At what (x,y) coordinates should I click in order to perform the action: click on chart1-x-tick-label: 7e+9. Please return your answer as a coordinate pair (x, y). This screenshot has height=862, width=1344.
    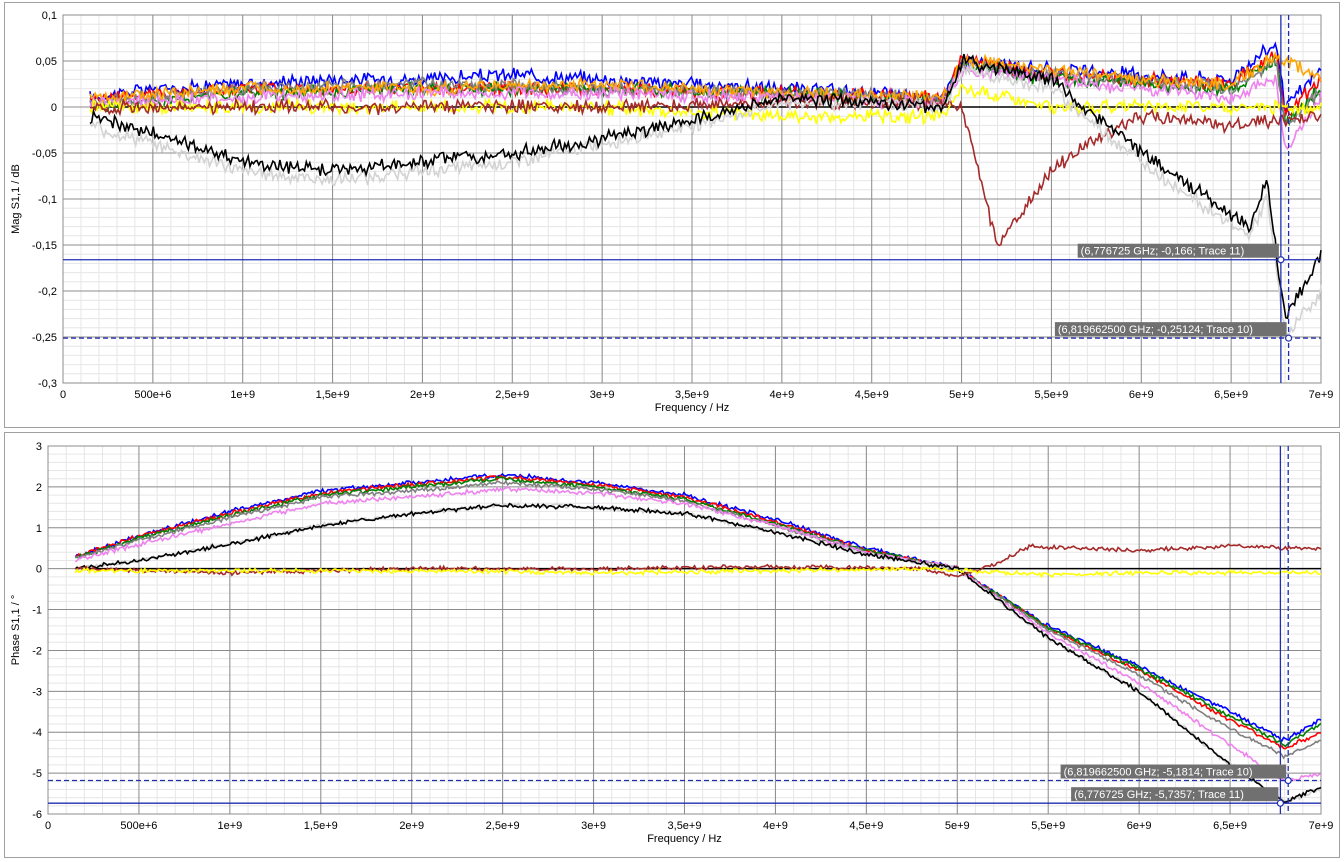
    Looking at the image, I should click on (1321, 826).